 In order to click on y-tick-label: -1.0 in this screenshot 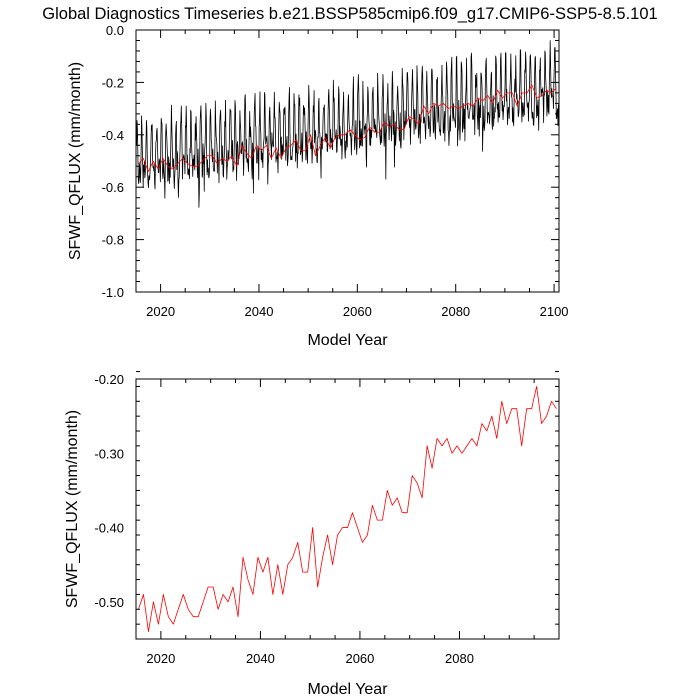, I will do `click(113, 292)`.